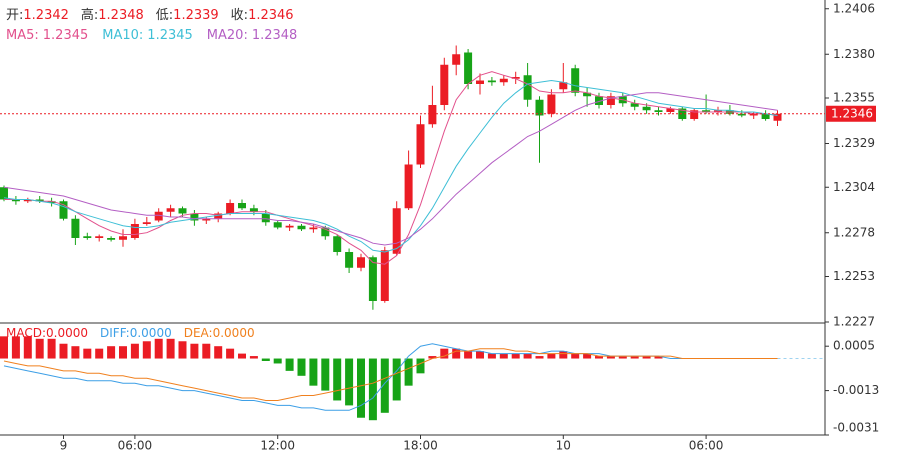 This screenshot has height=461, width=899. What do you see at coordinates (271, 15) in the screenshot?
I see `ohlc-value: 1.2346` at bounding box center [271, 15].